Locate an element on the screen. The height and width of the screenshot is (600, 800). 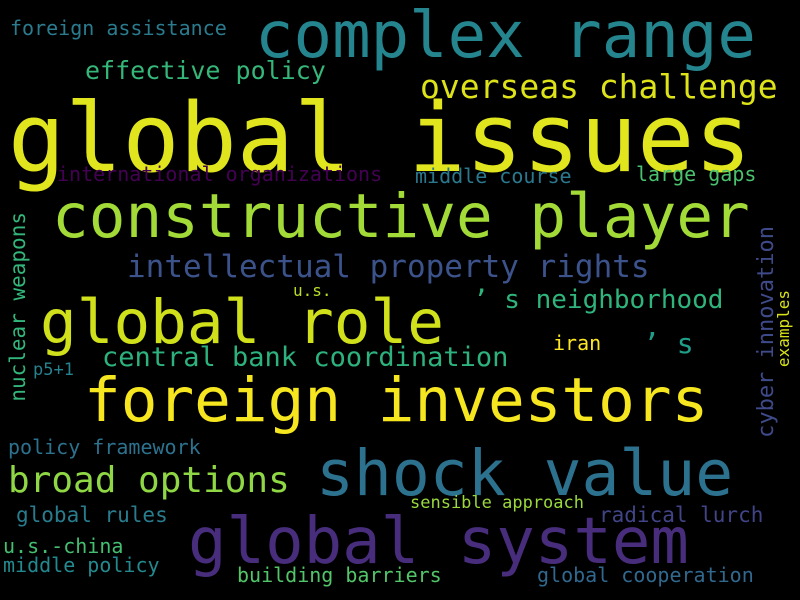
word: broad options is located at coordinates (149, 480).